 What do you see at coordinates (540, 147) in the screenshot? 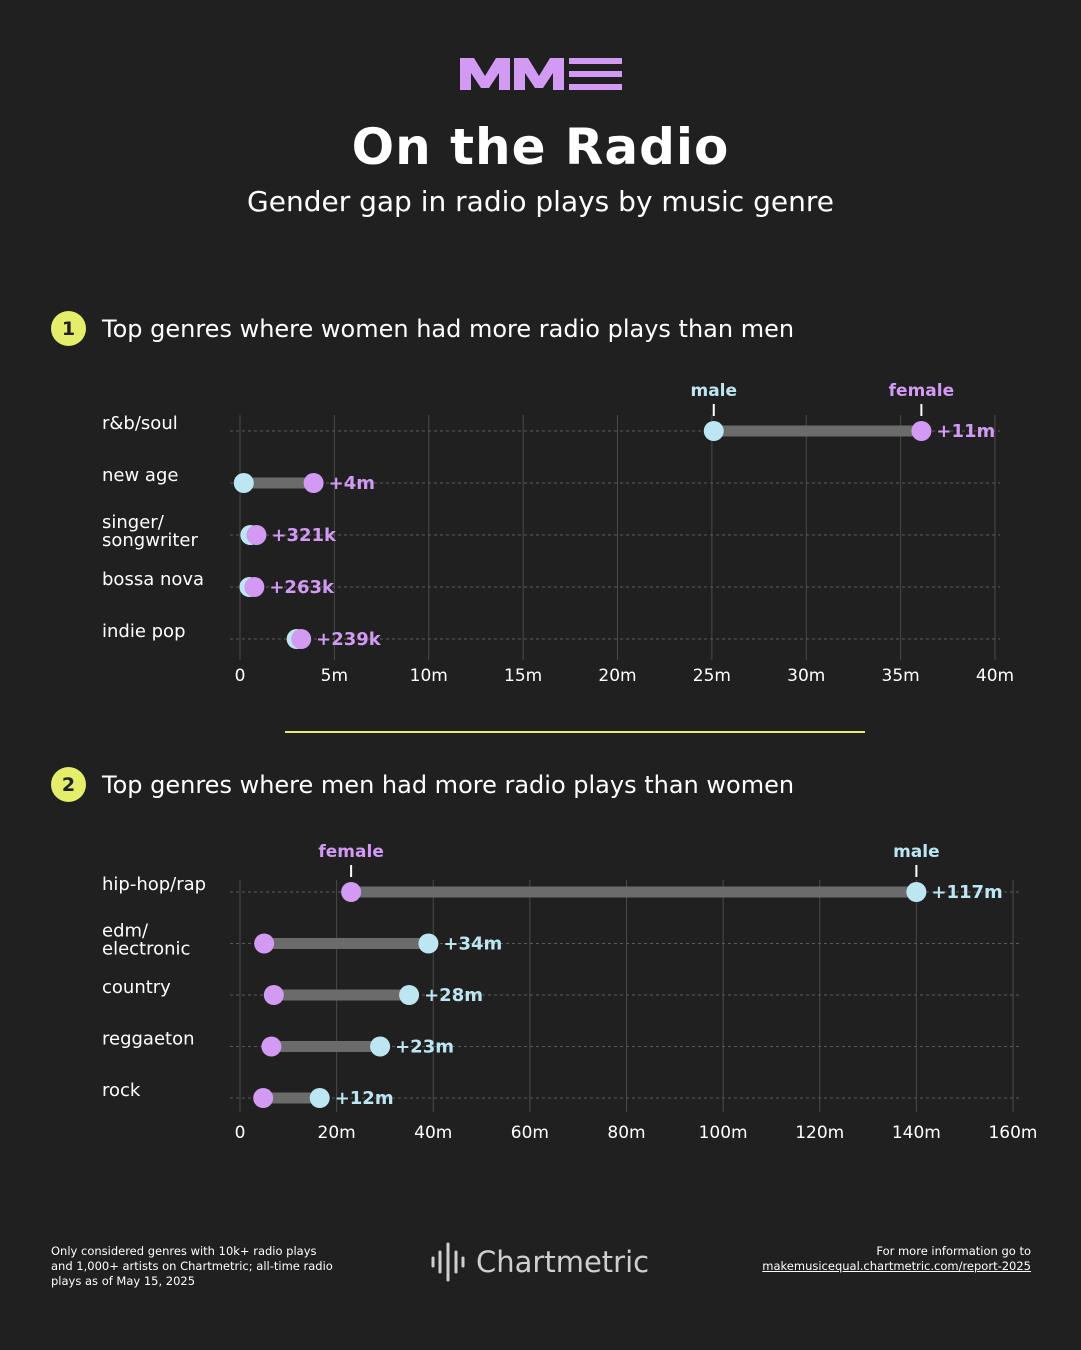
I see `page-title: On the Radio` at bounding box center [540, 147].